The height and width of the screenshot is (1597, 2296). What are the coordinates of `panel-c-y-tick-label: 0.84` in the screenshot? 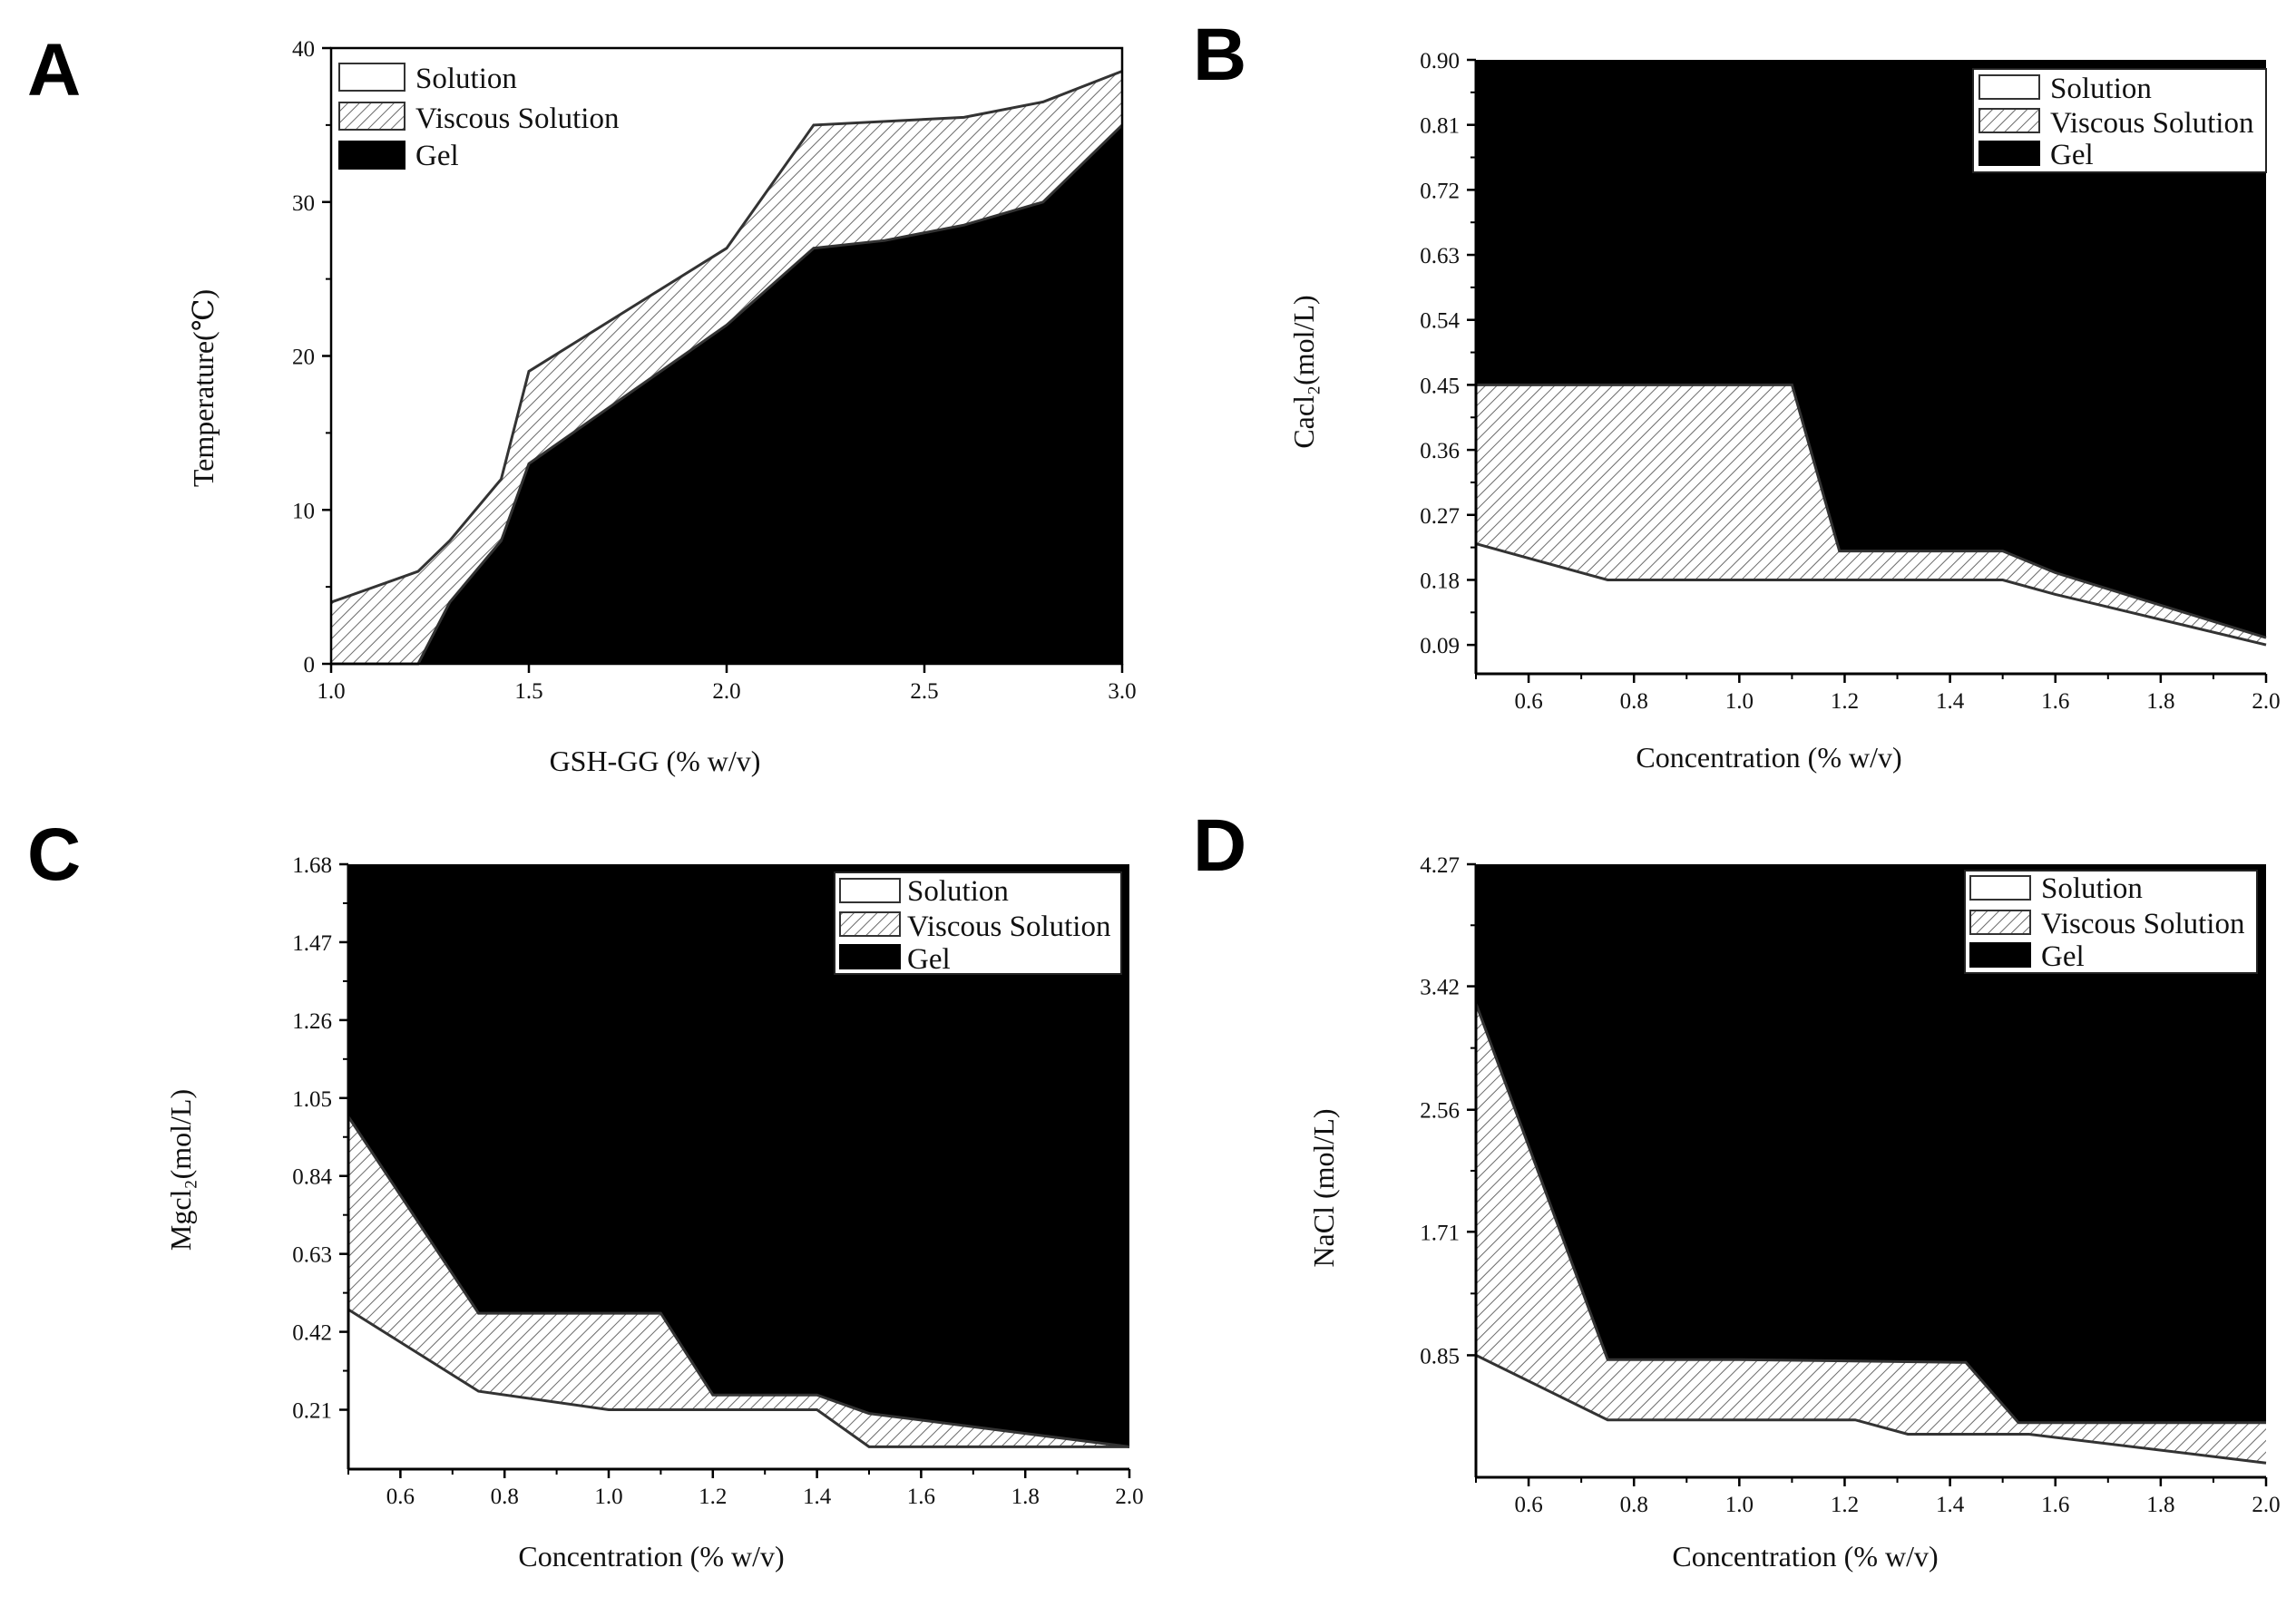 It's located at (312, 1177).